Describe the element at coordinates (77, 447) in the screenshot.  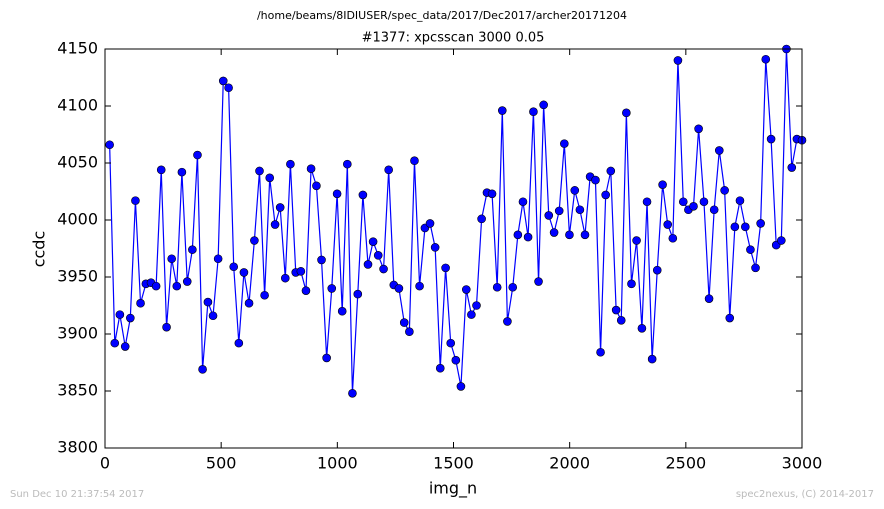
I see `y-tick-label: 3800` at that location.